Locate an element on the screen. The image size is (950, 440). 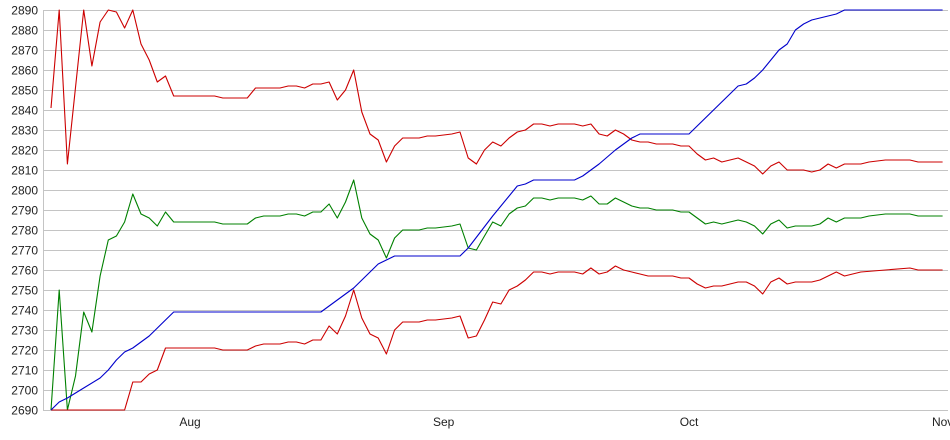
y-tick-label: 2820 is located at coordinates (24, 151).